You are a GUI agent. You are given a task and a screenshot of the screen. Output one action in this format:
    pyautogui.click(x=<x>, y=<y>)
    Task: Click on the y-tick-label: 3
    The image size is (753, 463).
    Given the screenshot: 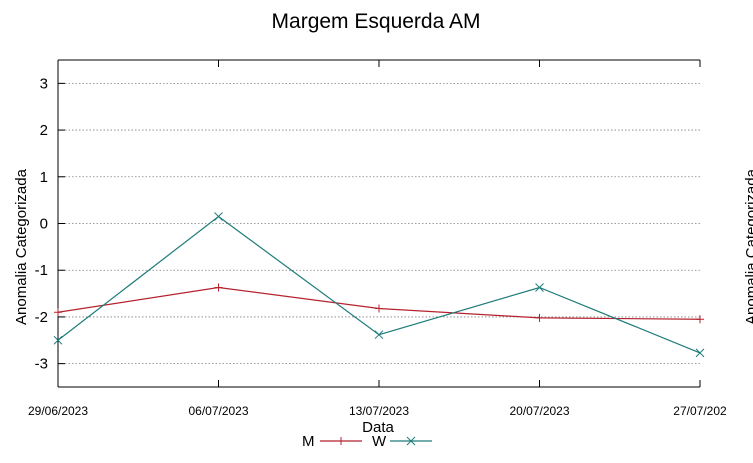 What is the action you would take?
    pyautogui.click(x=44, y=83)
    